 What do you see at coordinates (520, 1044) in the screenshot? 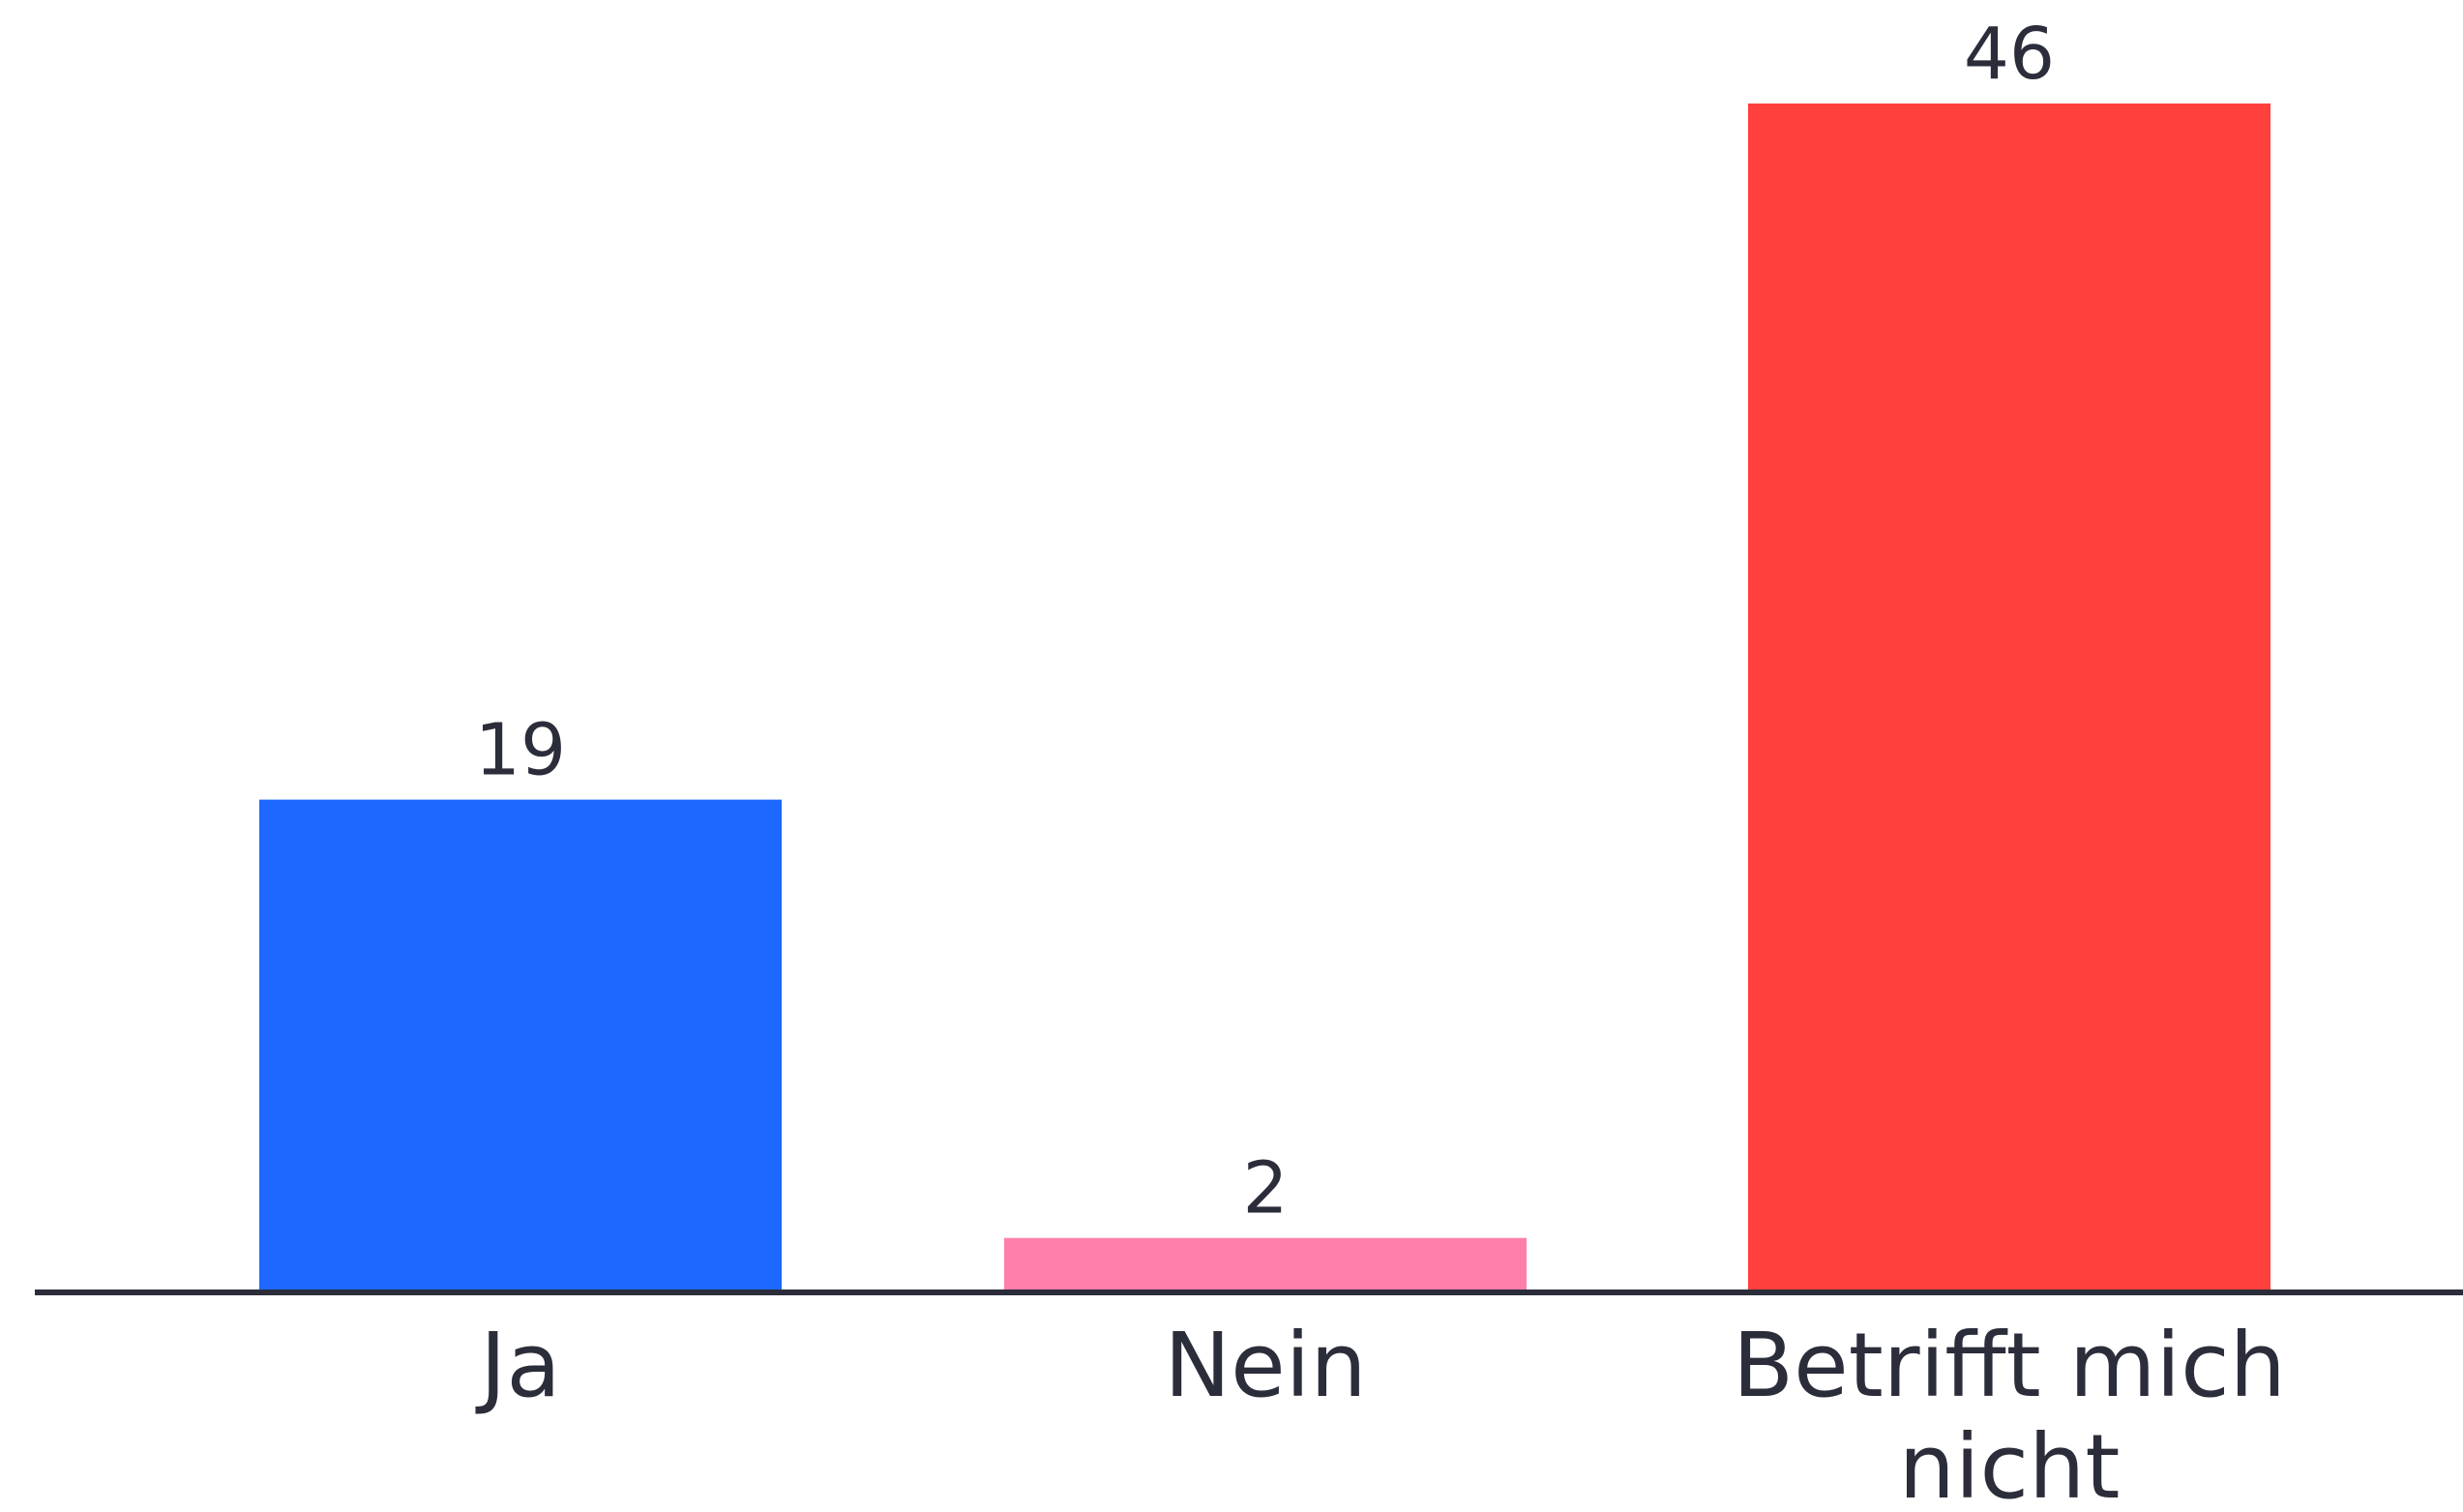
I see `bar-ja` at bounding box center [520, 1044].